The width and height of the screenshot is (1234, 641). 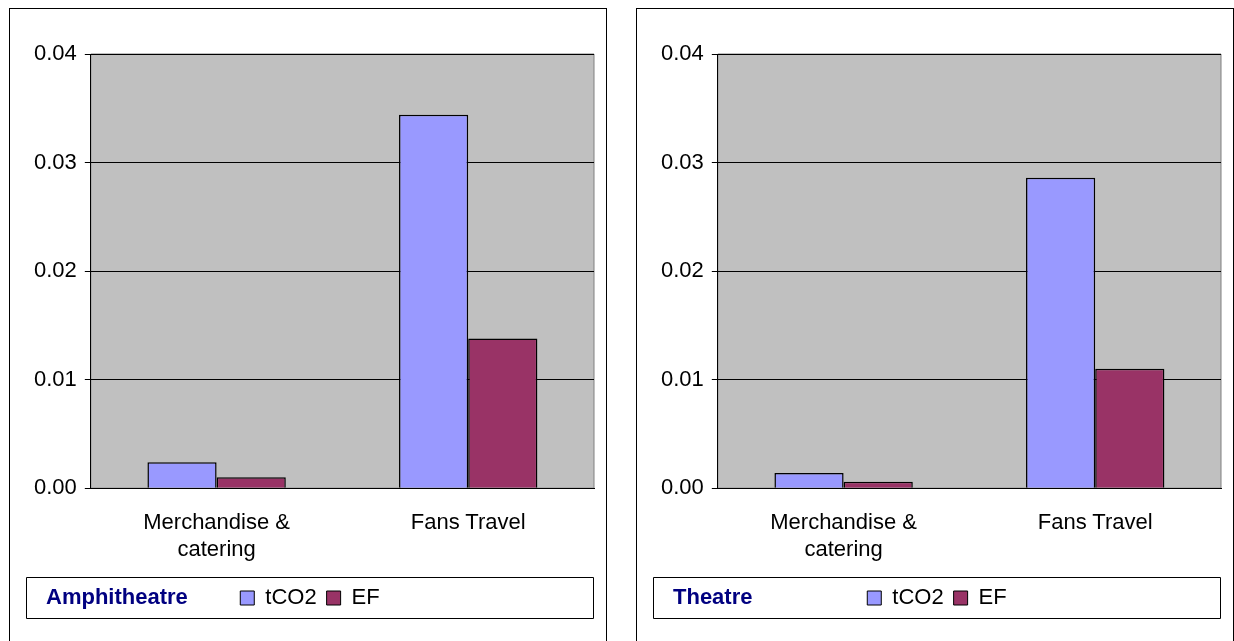 What do you see at coordinates (713, 597) in the screenshot?
I see `text: Theatre` at bounding box center [713, 597].